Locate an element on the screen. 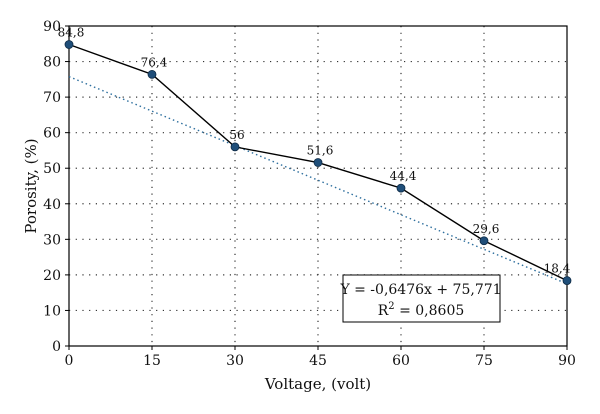 Image resolution: width=600 pixels, height=414 pixels. x-tick-label: 45 is located at coordinates (318, 361).